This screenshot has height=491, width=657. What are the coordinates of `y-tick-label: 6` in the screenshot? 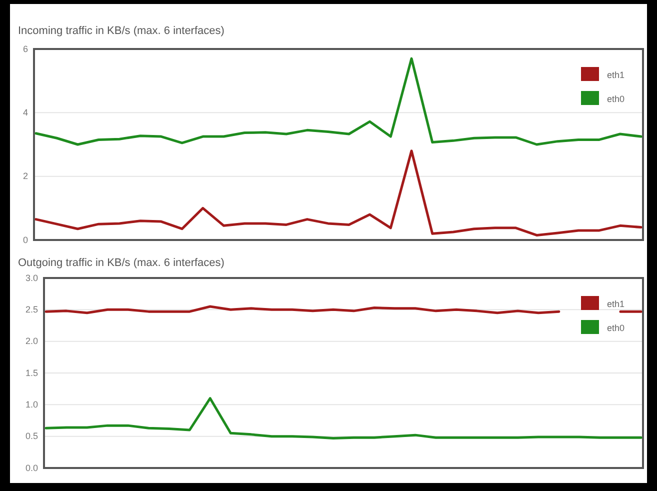 It's located at (25, 49).